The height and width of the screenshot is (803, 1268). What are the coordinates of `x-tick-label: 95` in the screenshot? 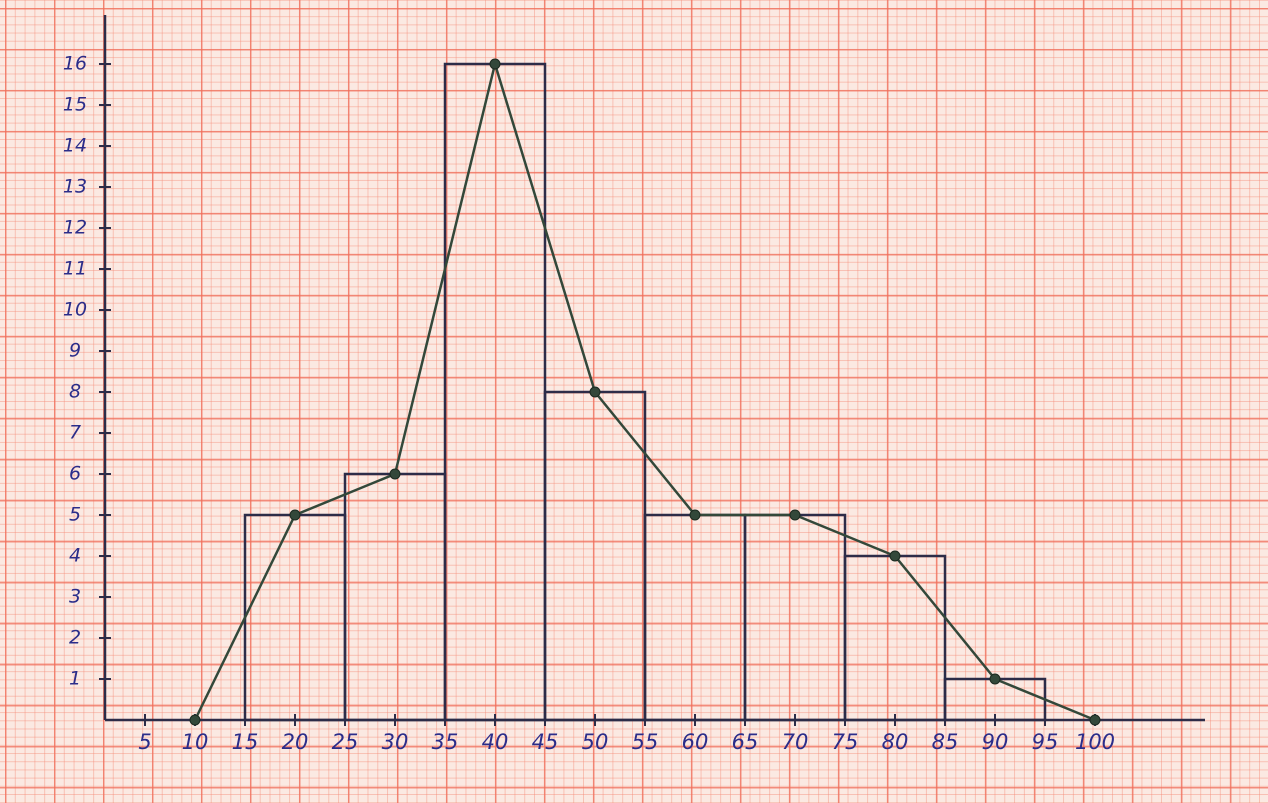 It's located at (1045, 742).